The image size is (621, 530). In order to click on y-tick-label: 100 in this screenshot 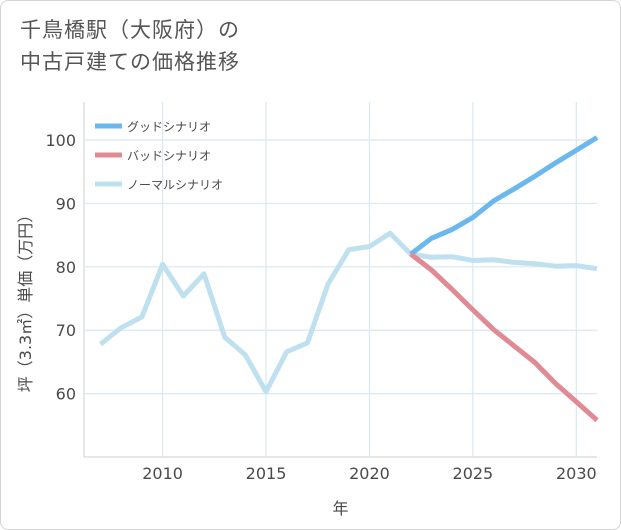, I will do `click(60, 140)`.